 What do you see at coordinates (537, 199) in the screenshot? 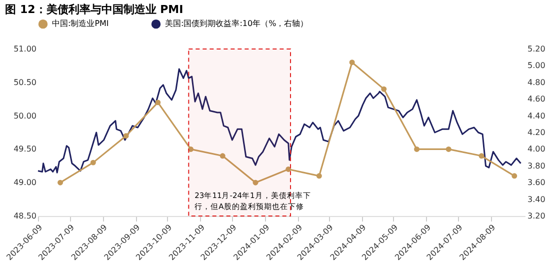
I see `y2-tick-label: 3.40` at bounding box center [537, 199].